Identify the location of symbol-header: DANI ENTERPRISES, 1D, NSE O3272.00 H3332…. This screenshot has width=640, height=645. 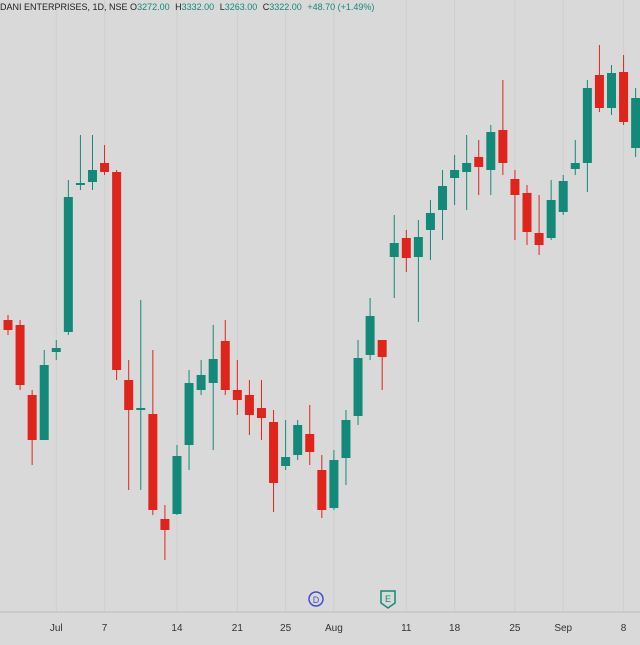
(188, 7).